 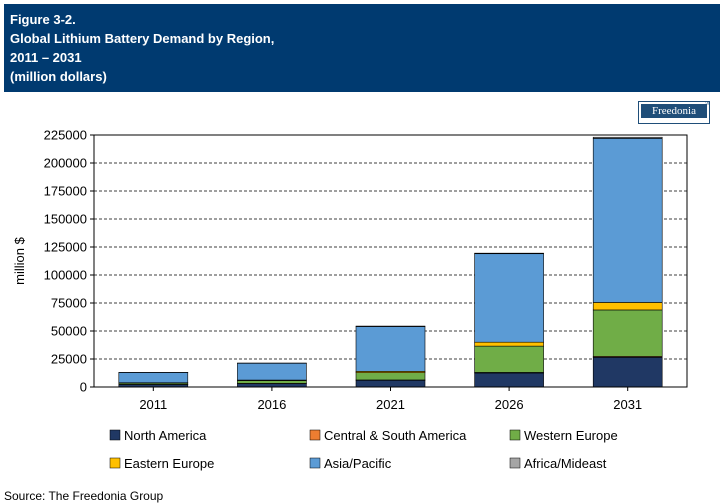 I want to click on legend-label: Africa/Mideast, so click(x=565, y=463).